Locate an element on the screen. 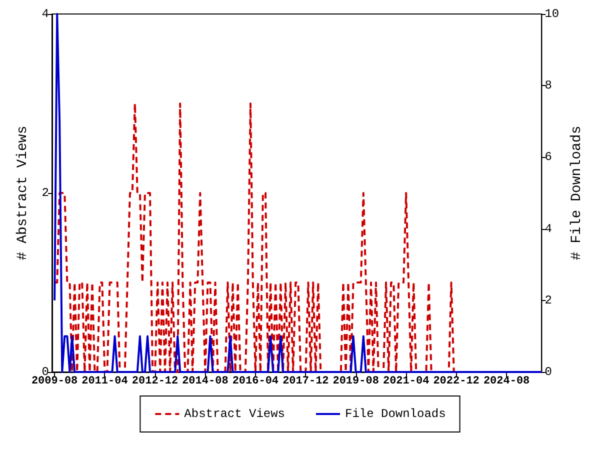 The height and width of the screenshot is (450, 600). x-tick-label: 2024-08 is located at coordinates (506, 382).